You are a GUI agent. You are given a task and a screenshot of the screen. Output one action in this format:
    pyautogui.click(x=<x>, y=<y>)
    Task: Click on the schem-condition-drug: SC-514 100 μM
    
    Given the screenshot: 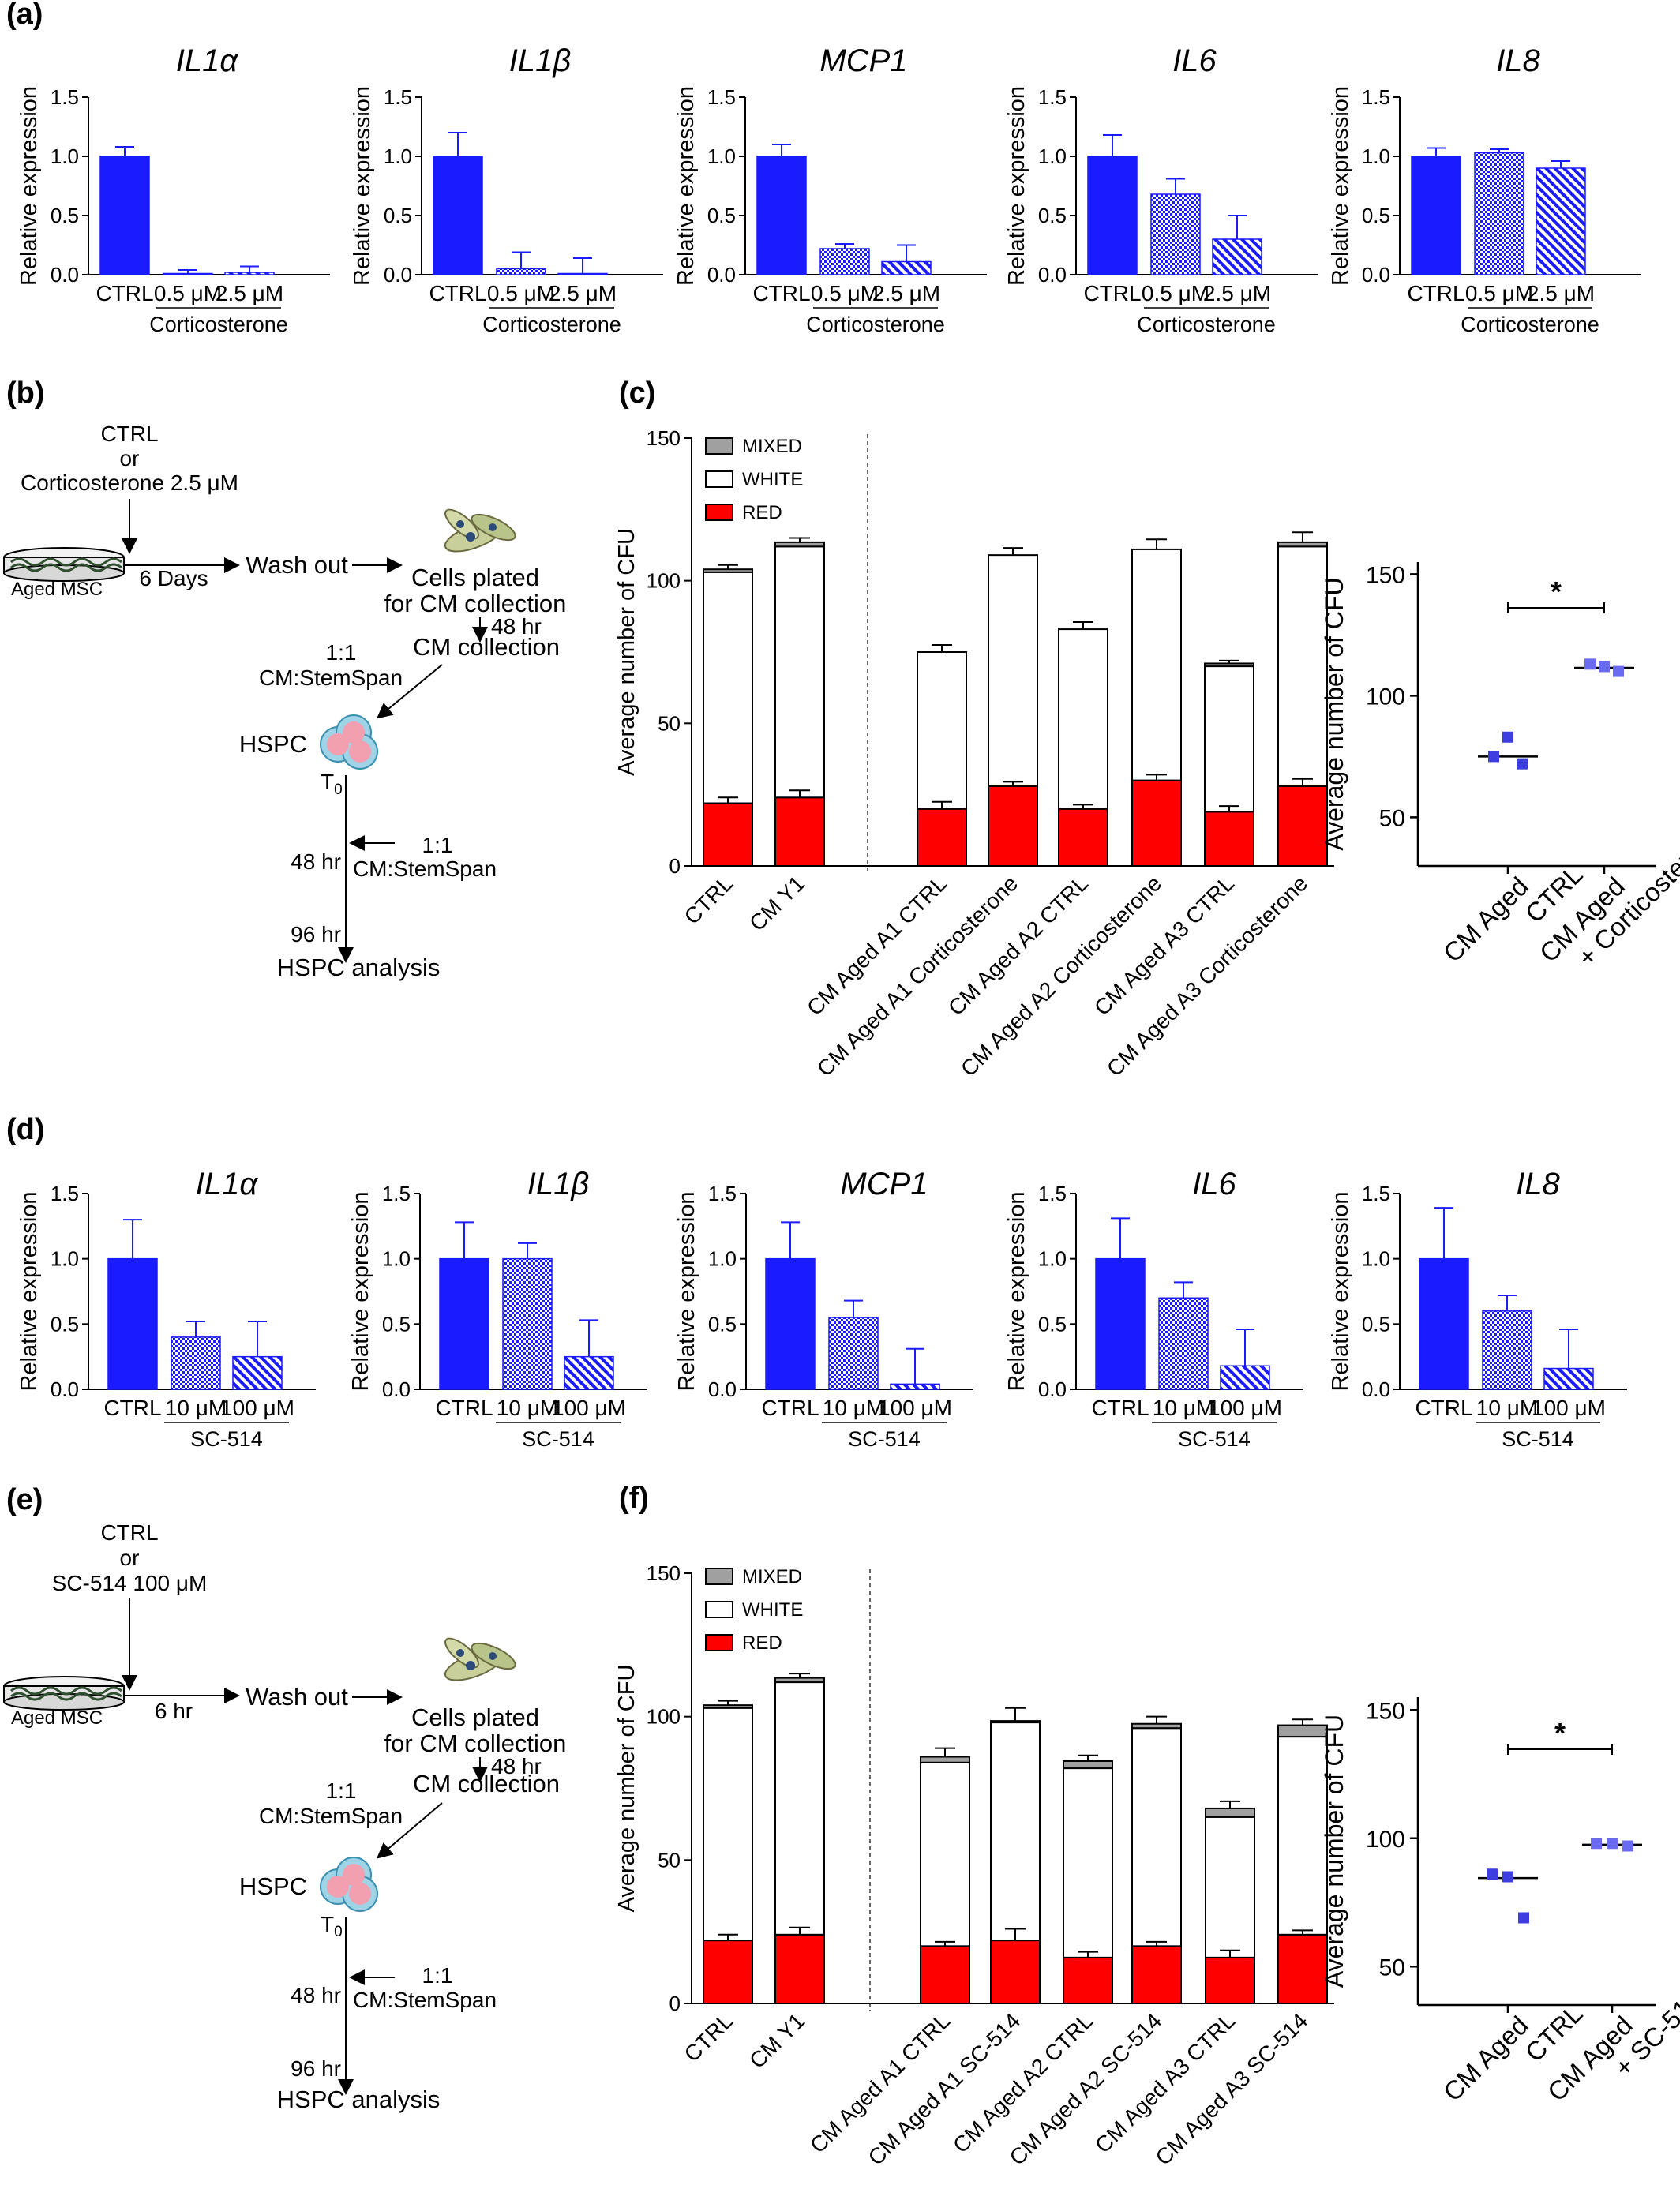 What is the action you would take?
    pyautogui.click(x=130, y=1583)
    